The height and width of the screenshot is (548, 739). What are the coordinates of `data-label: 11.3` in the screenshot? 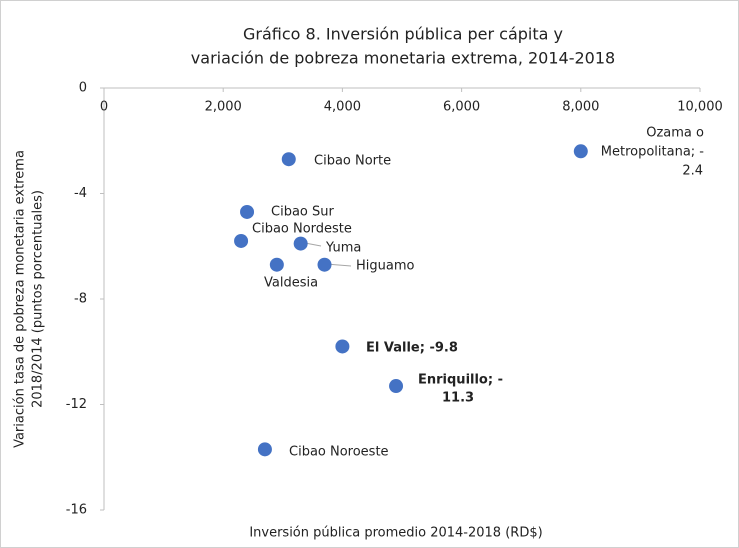 It's located at (458, 398).